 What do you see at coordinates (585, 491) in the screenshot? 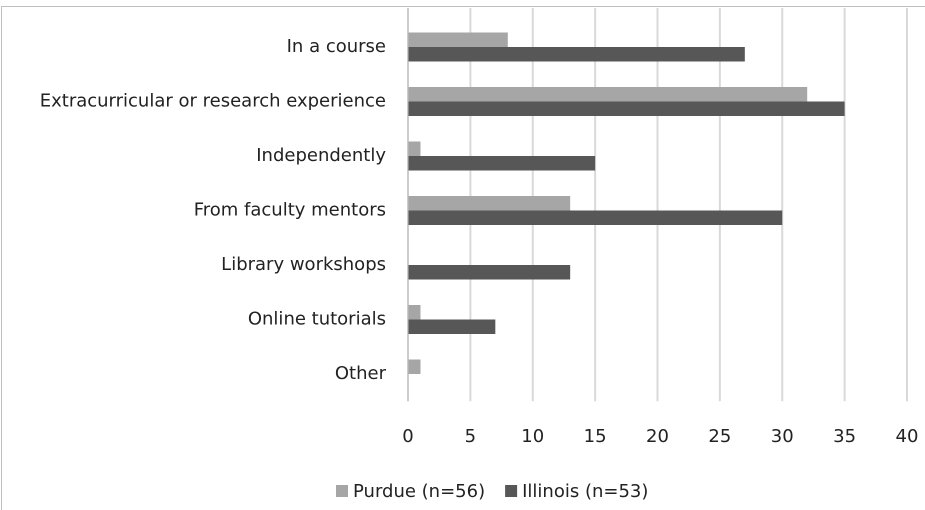
I see `legend-label: Illinois (n=53)` at bounding box center [585, 491].